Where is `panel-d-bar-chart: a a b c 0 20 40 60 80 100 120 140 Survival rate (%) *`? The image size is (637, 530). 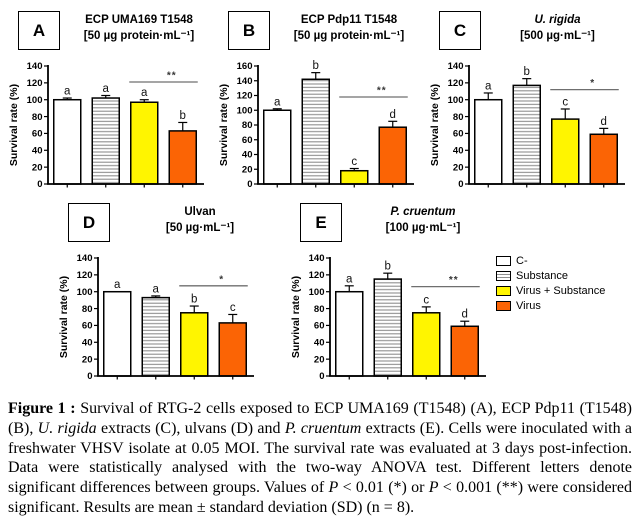 panel-d-bar-chart: a a b c 0 20 40 60 80 100 120 140 Survival rate (%) * is located at coordinates (174, 321).